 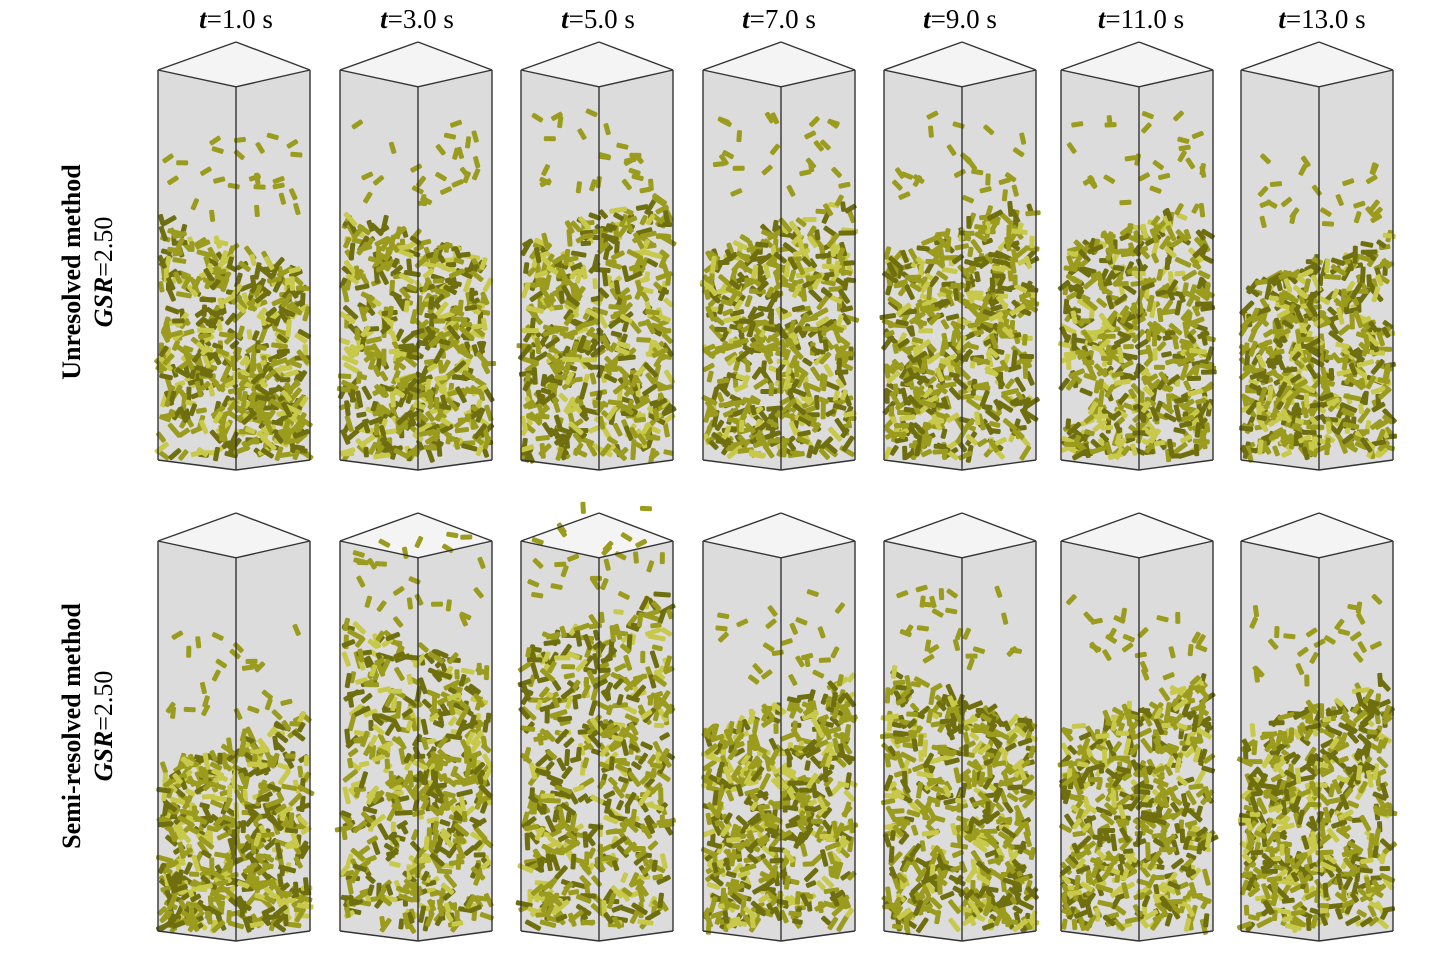 I want to click on particle-bed, so click(x=1318, y=308).